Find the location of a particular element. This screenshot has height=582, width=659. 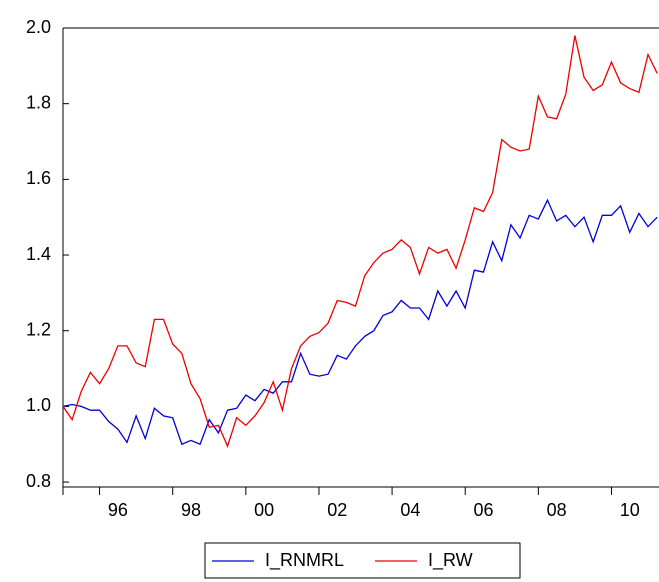

y-tick-label: 1.8 is located at coordinates (38, 102).